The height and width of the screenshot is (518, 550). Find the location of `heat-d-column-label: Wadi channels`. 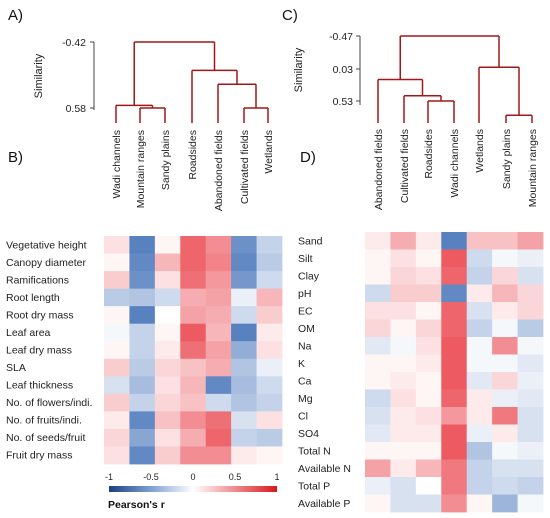

heat-d-column-label: Wadi channels is located at coordinates (455, 163).